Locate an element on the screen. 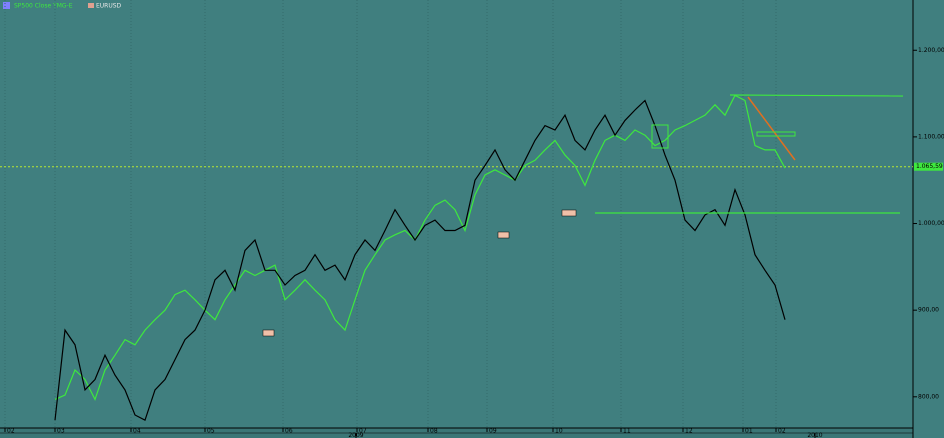  y-tick-label: 800,00 is located at coordinates (928, 396).